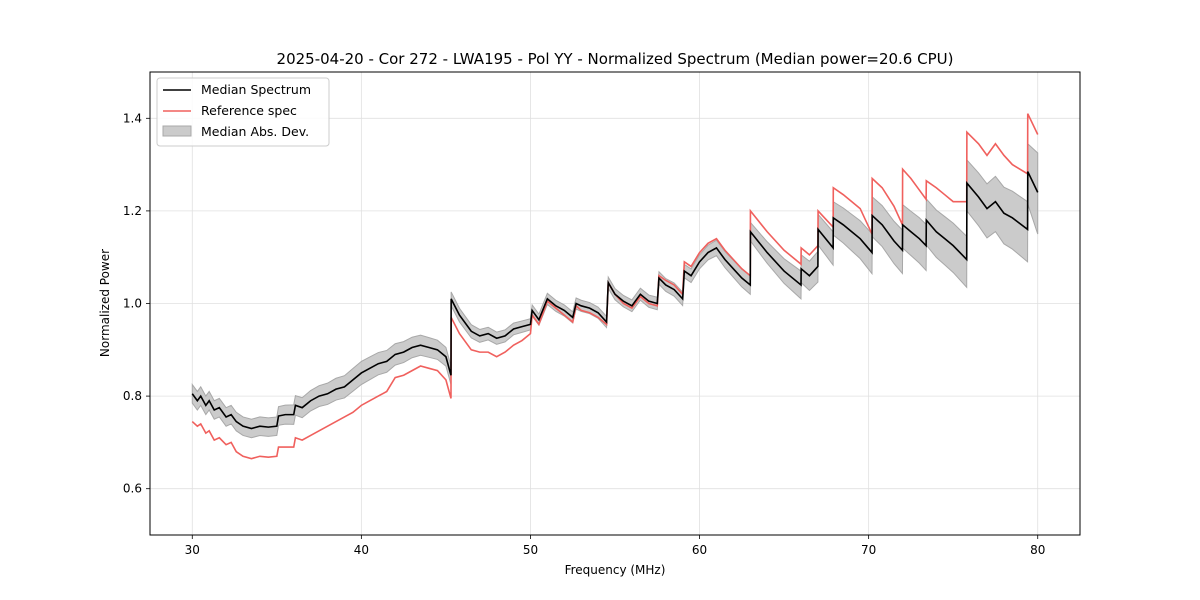  I want to click on legend-label-reference: Reference spec, so click(249, 110).